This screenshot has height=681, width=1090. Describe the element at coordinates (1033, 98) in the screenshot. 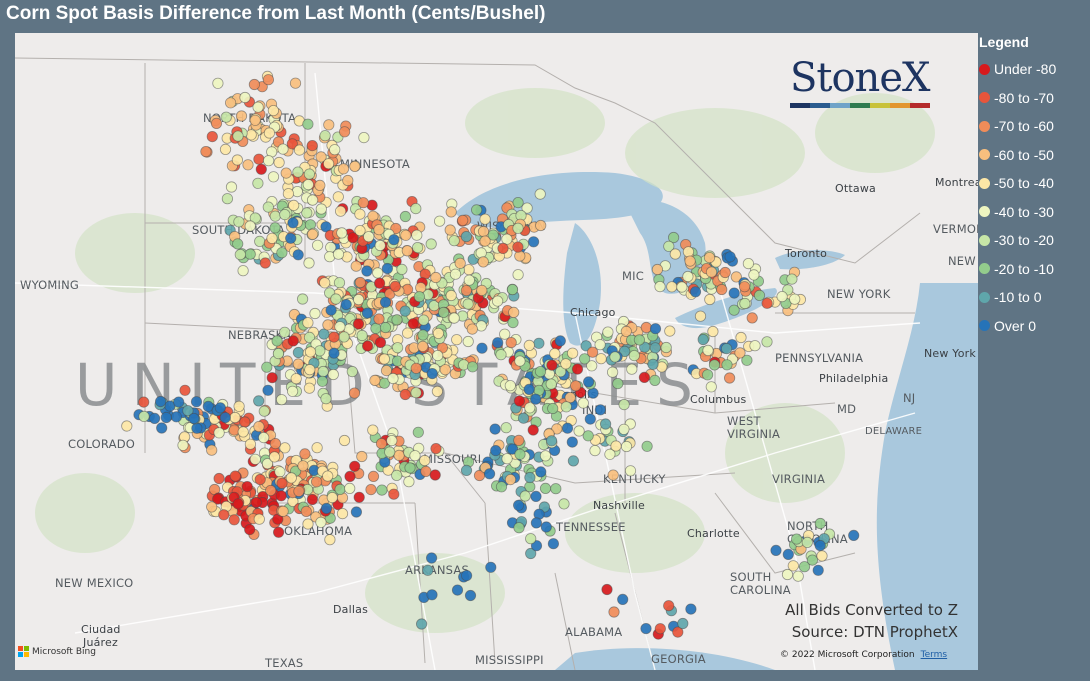

I see `legend-item: -80 to -70` at that location.